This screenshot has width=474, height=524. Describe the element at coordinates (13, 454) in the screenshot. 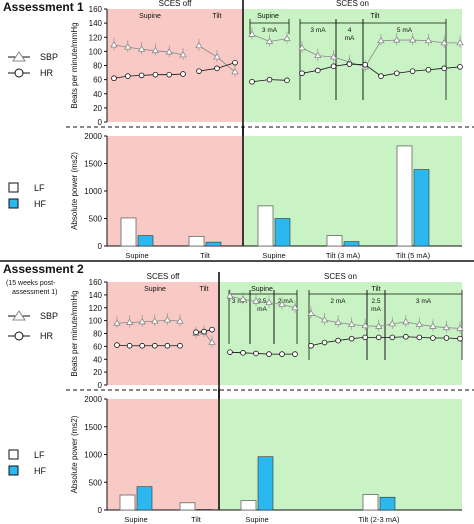

I see `lf-legend-swatch` at that location.